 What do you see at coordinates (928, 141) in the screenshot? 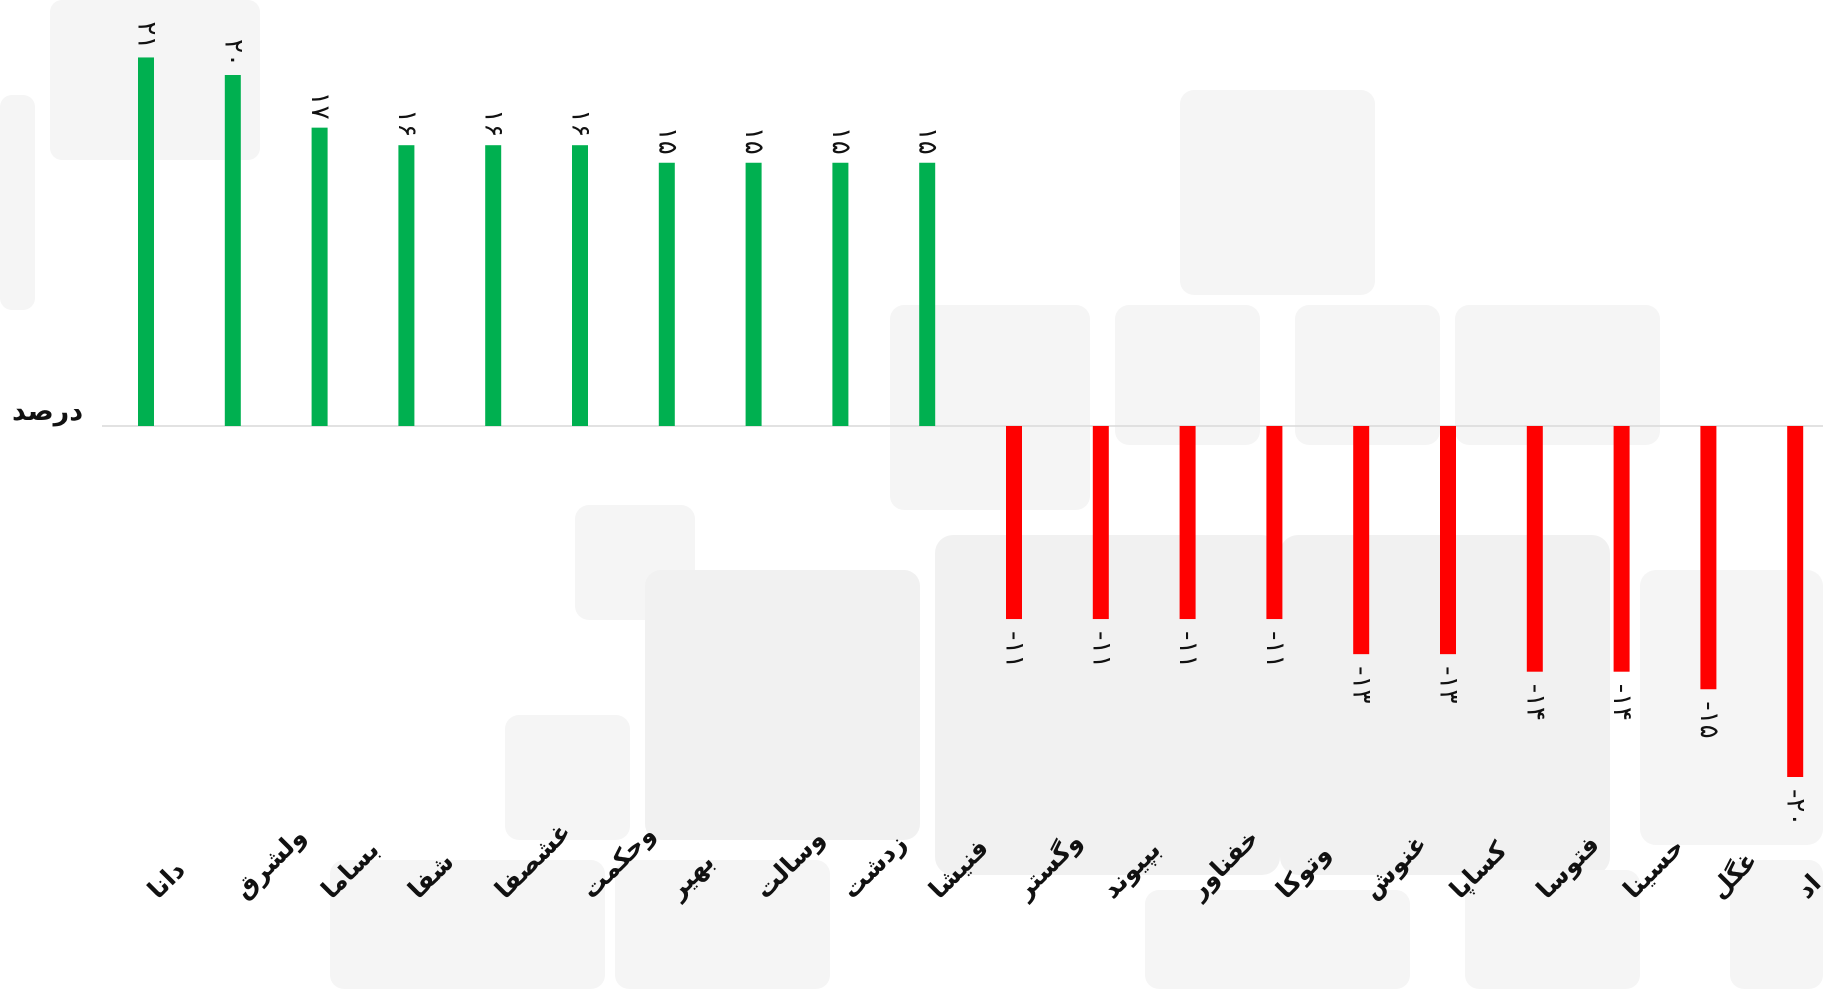
I see `value-label-10: ۱۵` at bounding box center [928, 141].